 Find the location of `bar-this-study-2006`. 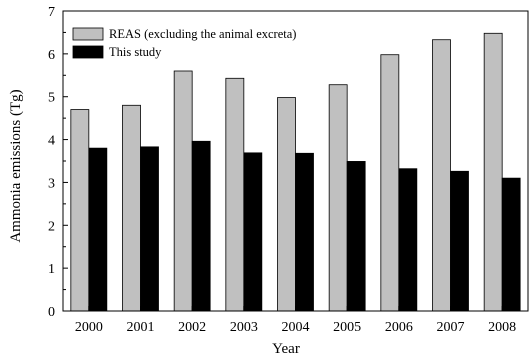

bar-this-study-2006 is located at coordinates (408, 240).